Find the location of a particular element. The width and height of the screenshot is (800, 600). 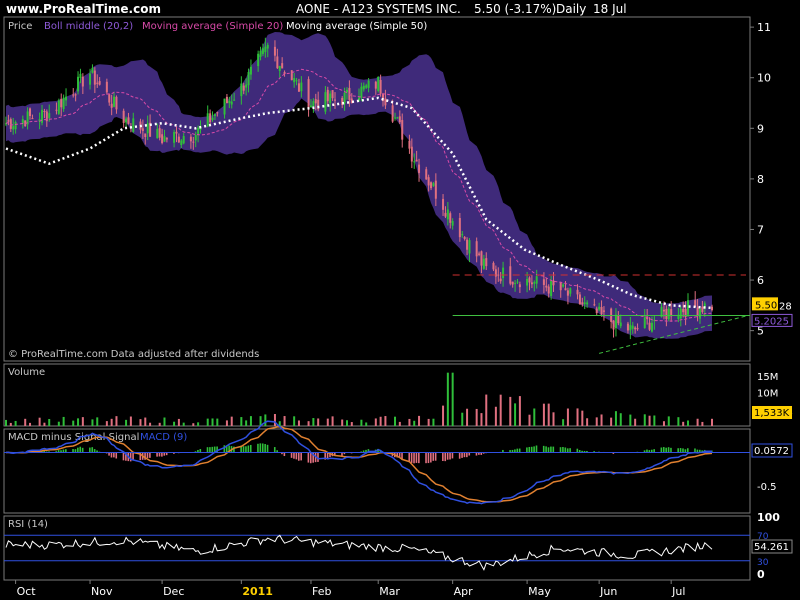

x-tick-label: Feb is located at coordinates (321, 591).